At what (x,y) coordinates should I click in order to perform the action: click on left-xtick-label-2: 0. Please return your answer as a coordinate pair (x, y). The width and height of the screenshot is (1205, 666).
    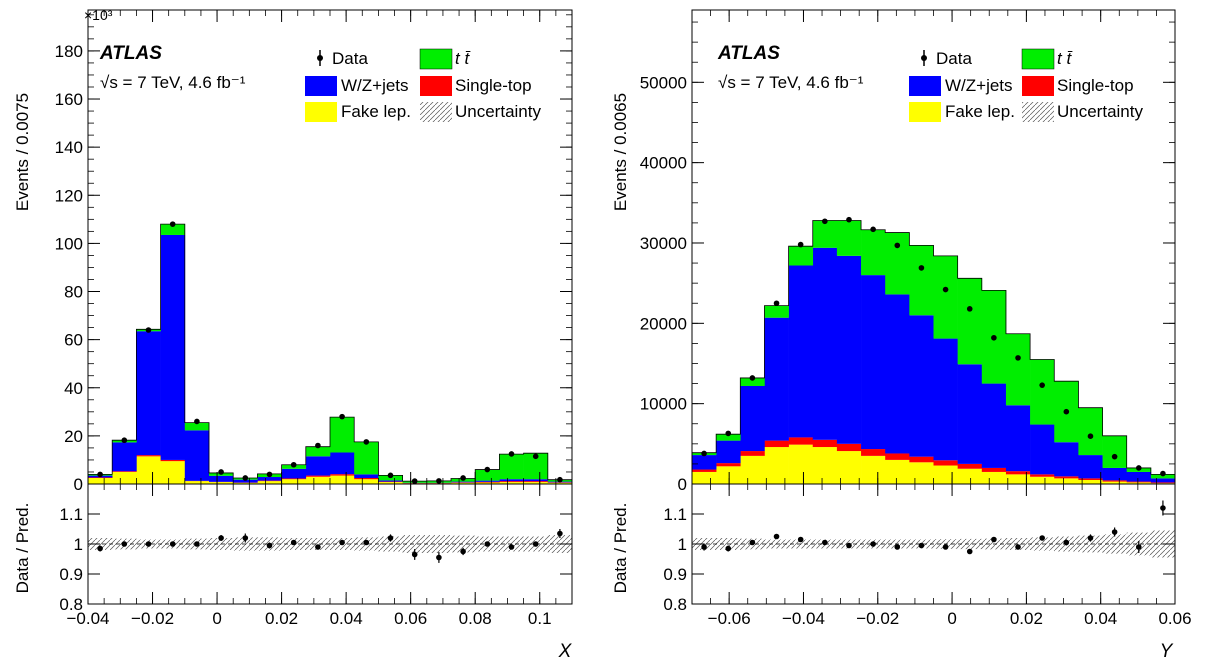
    Looking at the image, I should click on (216, 618).